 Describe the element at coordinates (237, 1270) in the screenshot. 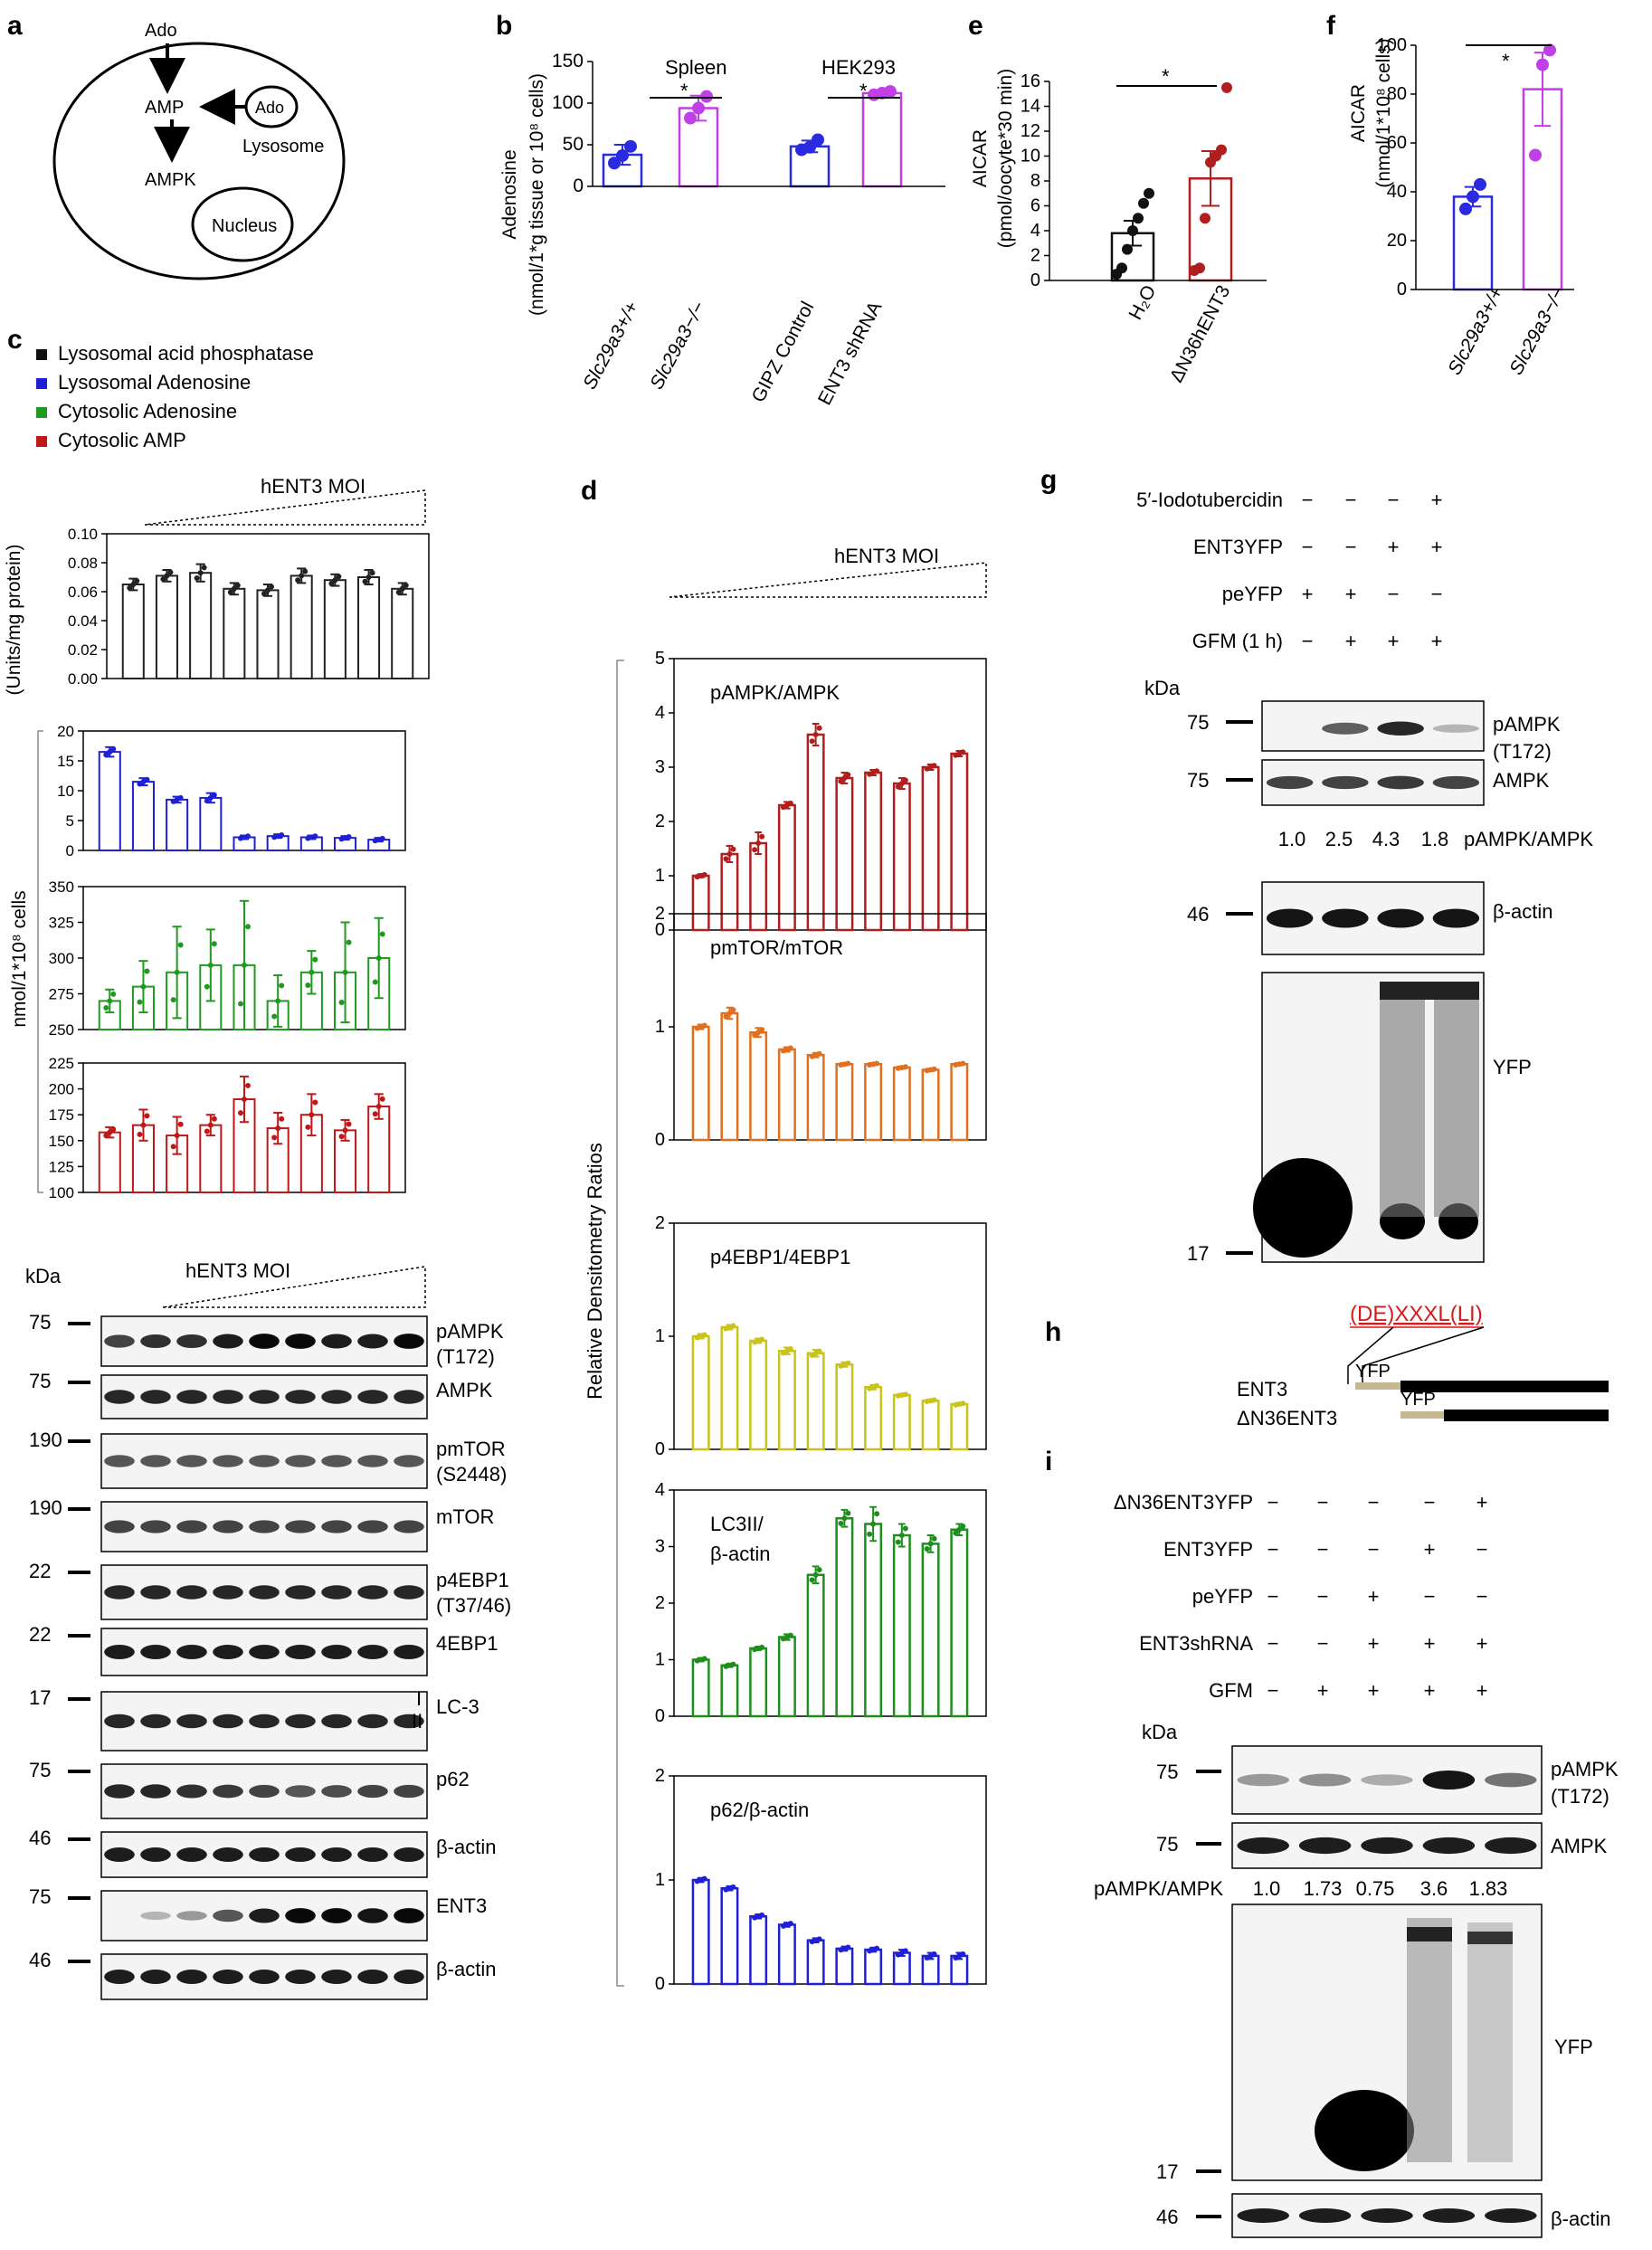

I see `c-blot-moi-label: hENT3 MOI` at that location.